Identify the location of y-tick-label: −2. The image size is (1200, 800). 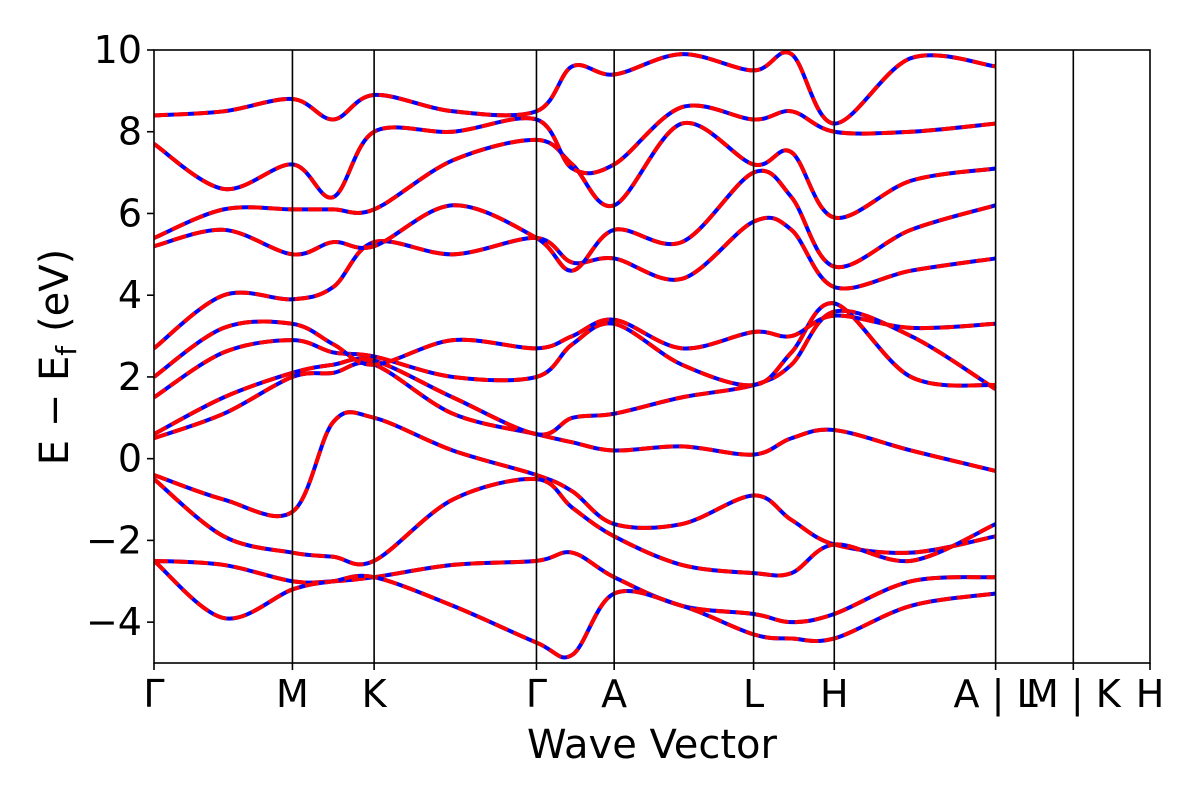
(114, 540).